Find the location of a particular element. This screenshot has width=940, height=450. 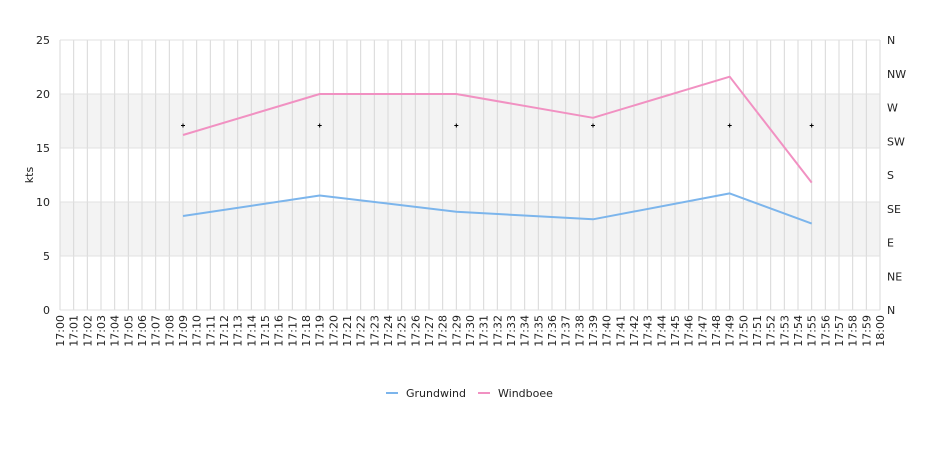

x-tick-label: 17:45 is located at coordinates (675, 331).